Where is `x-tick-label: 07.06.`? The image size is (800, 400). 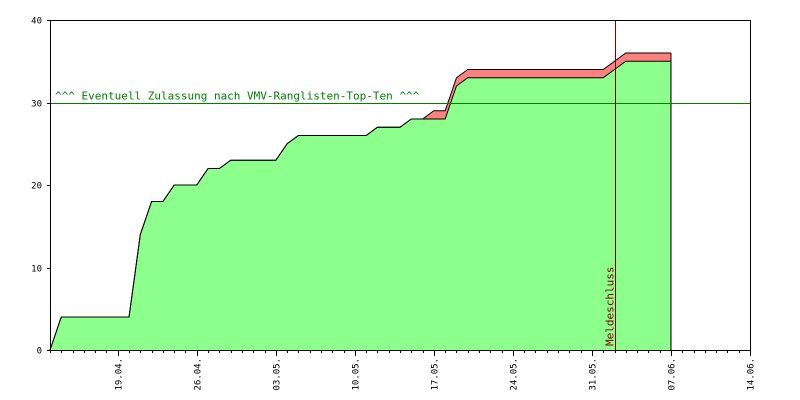 x-tick-label: 07.06. is located at coordinates (673, 374).